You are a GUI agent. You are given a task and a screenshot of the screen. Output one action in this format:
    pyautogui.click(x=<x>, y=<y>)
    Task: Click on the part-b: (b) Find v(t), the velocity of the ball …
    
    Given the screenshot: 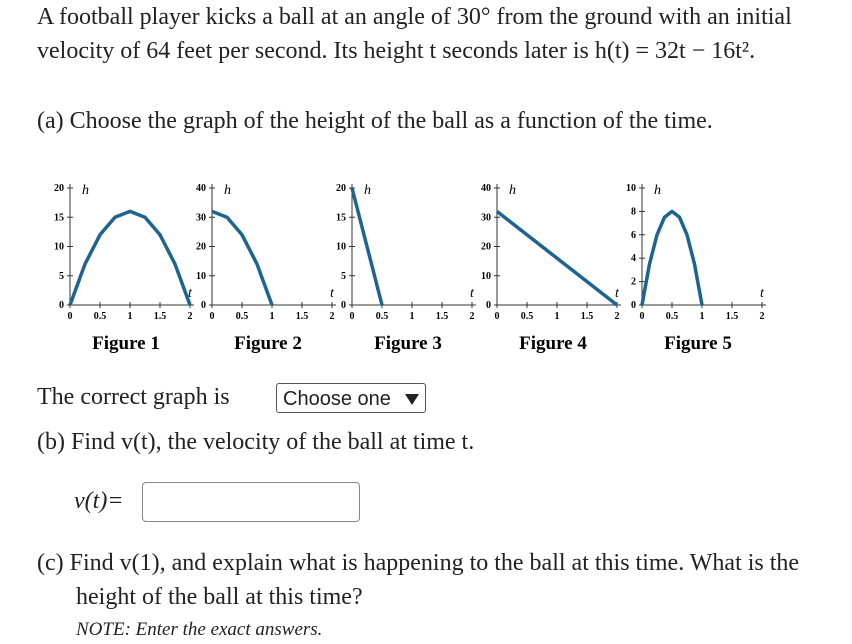 What is the action you would take?
    pyautogui.click(x=256, y=442)
    